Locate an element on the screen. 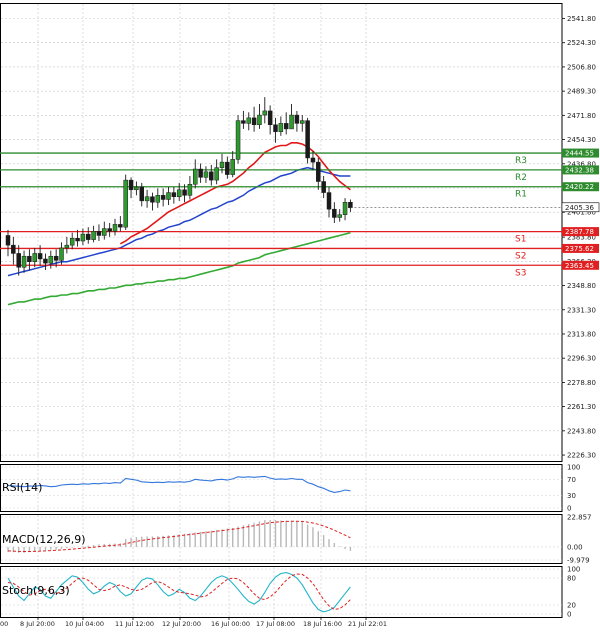 The image size is (600, 638). rsi-y-tick-label: 30 is located at coordinates (571, 496).